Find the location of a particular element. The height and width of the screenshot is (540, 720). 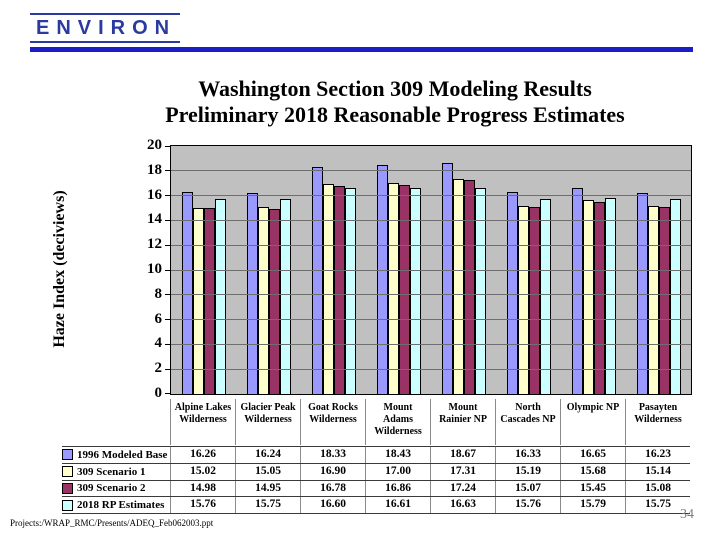

y-tick-label-16: 16 is located at coordinates (154, 194).